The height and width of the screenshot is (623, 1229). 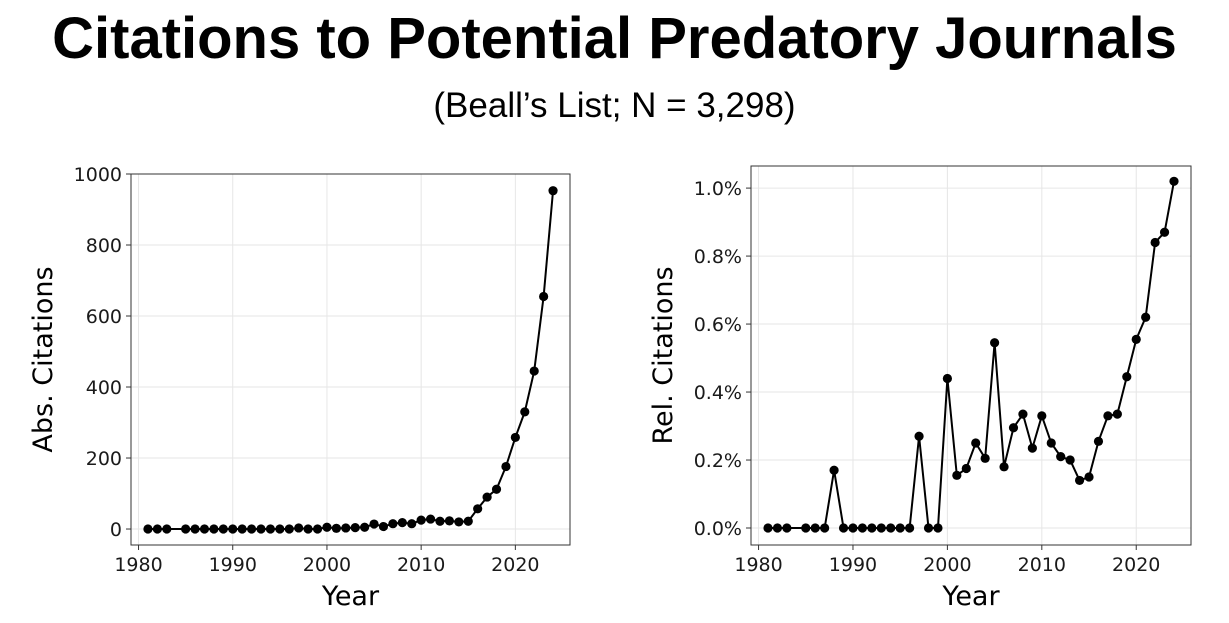 I want to click on y-tick-label: 0.8%, so click(x=718, y=257).